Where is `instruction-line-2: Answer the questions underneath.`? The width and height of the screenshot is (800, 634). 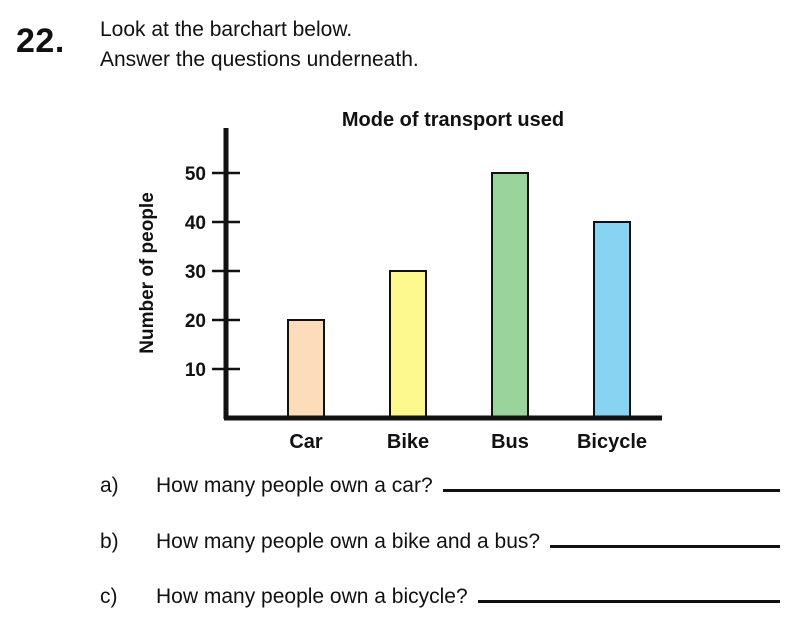
instruction-line-2: Answer the questions underneath. is located at coordinates (259, 59).